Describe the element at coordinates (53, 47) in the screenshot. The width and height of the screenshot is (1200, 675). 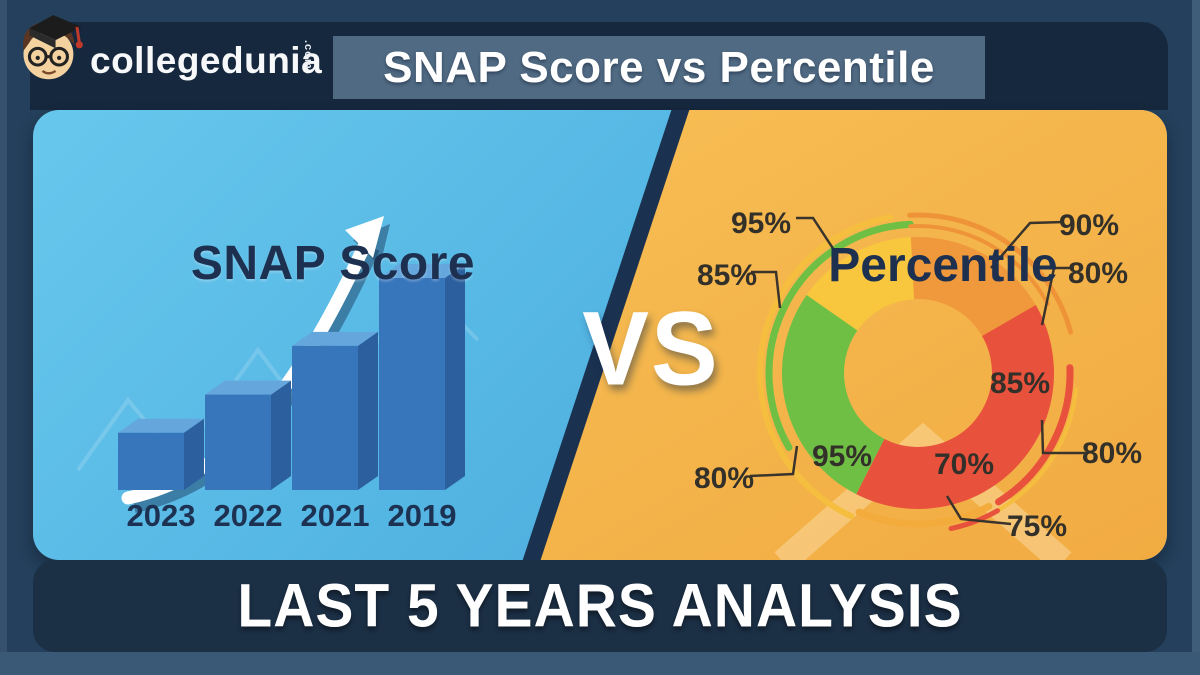
I see `collegedunia-mascot-icon` at that location.